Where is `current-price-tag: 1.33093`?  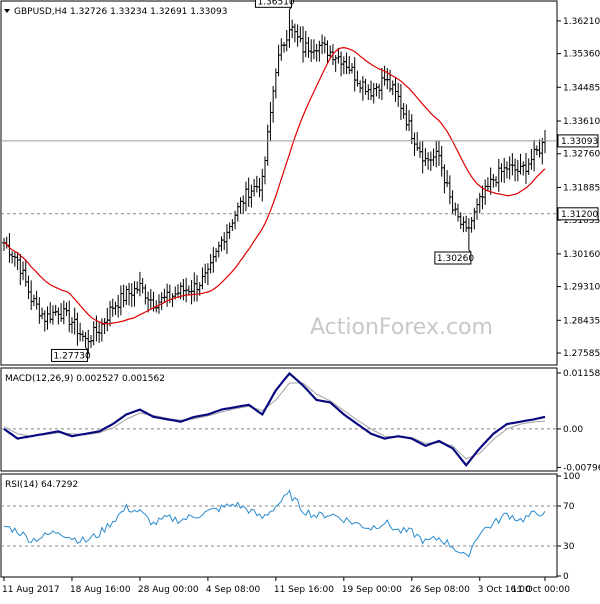 current-price-tag: 1.33093 is located at coordinates (578, 141).